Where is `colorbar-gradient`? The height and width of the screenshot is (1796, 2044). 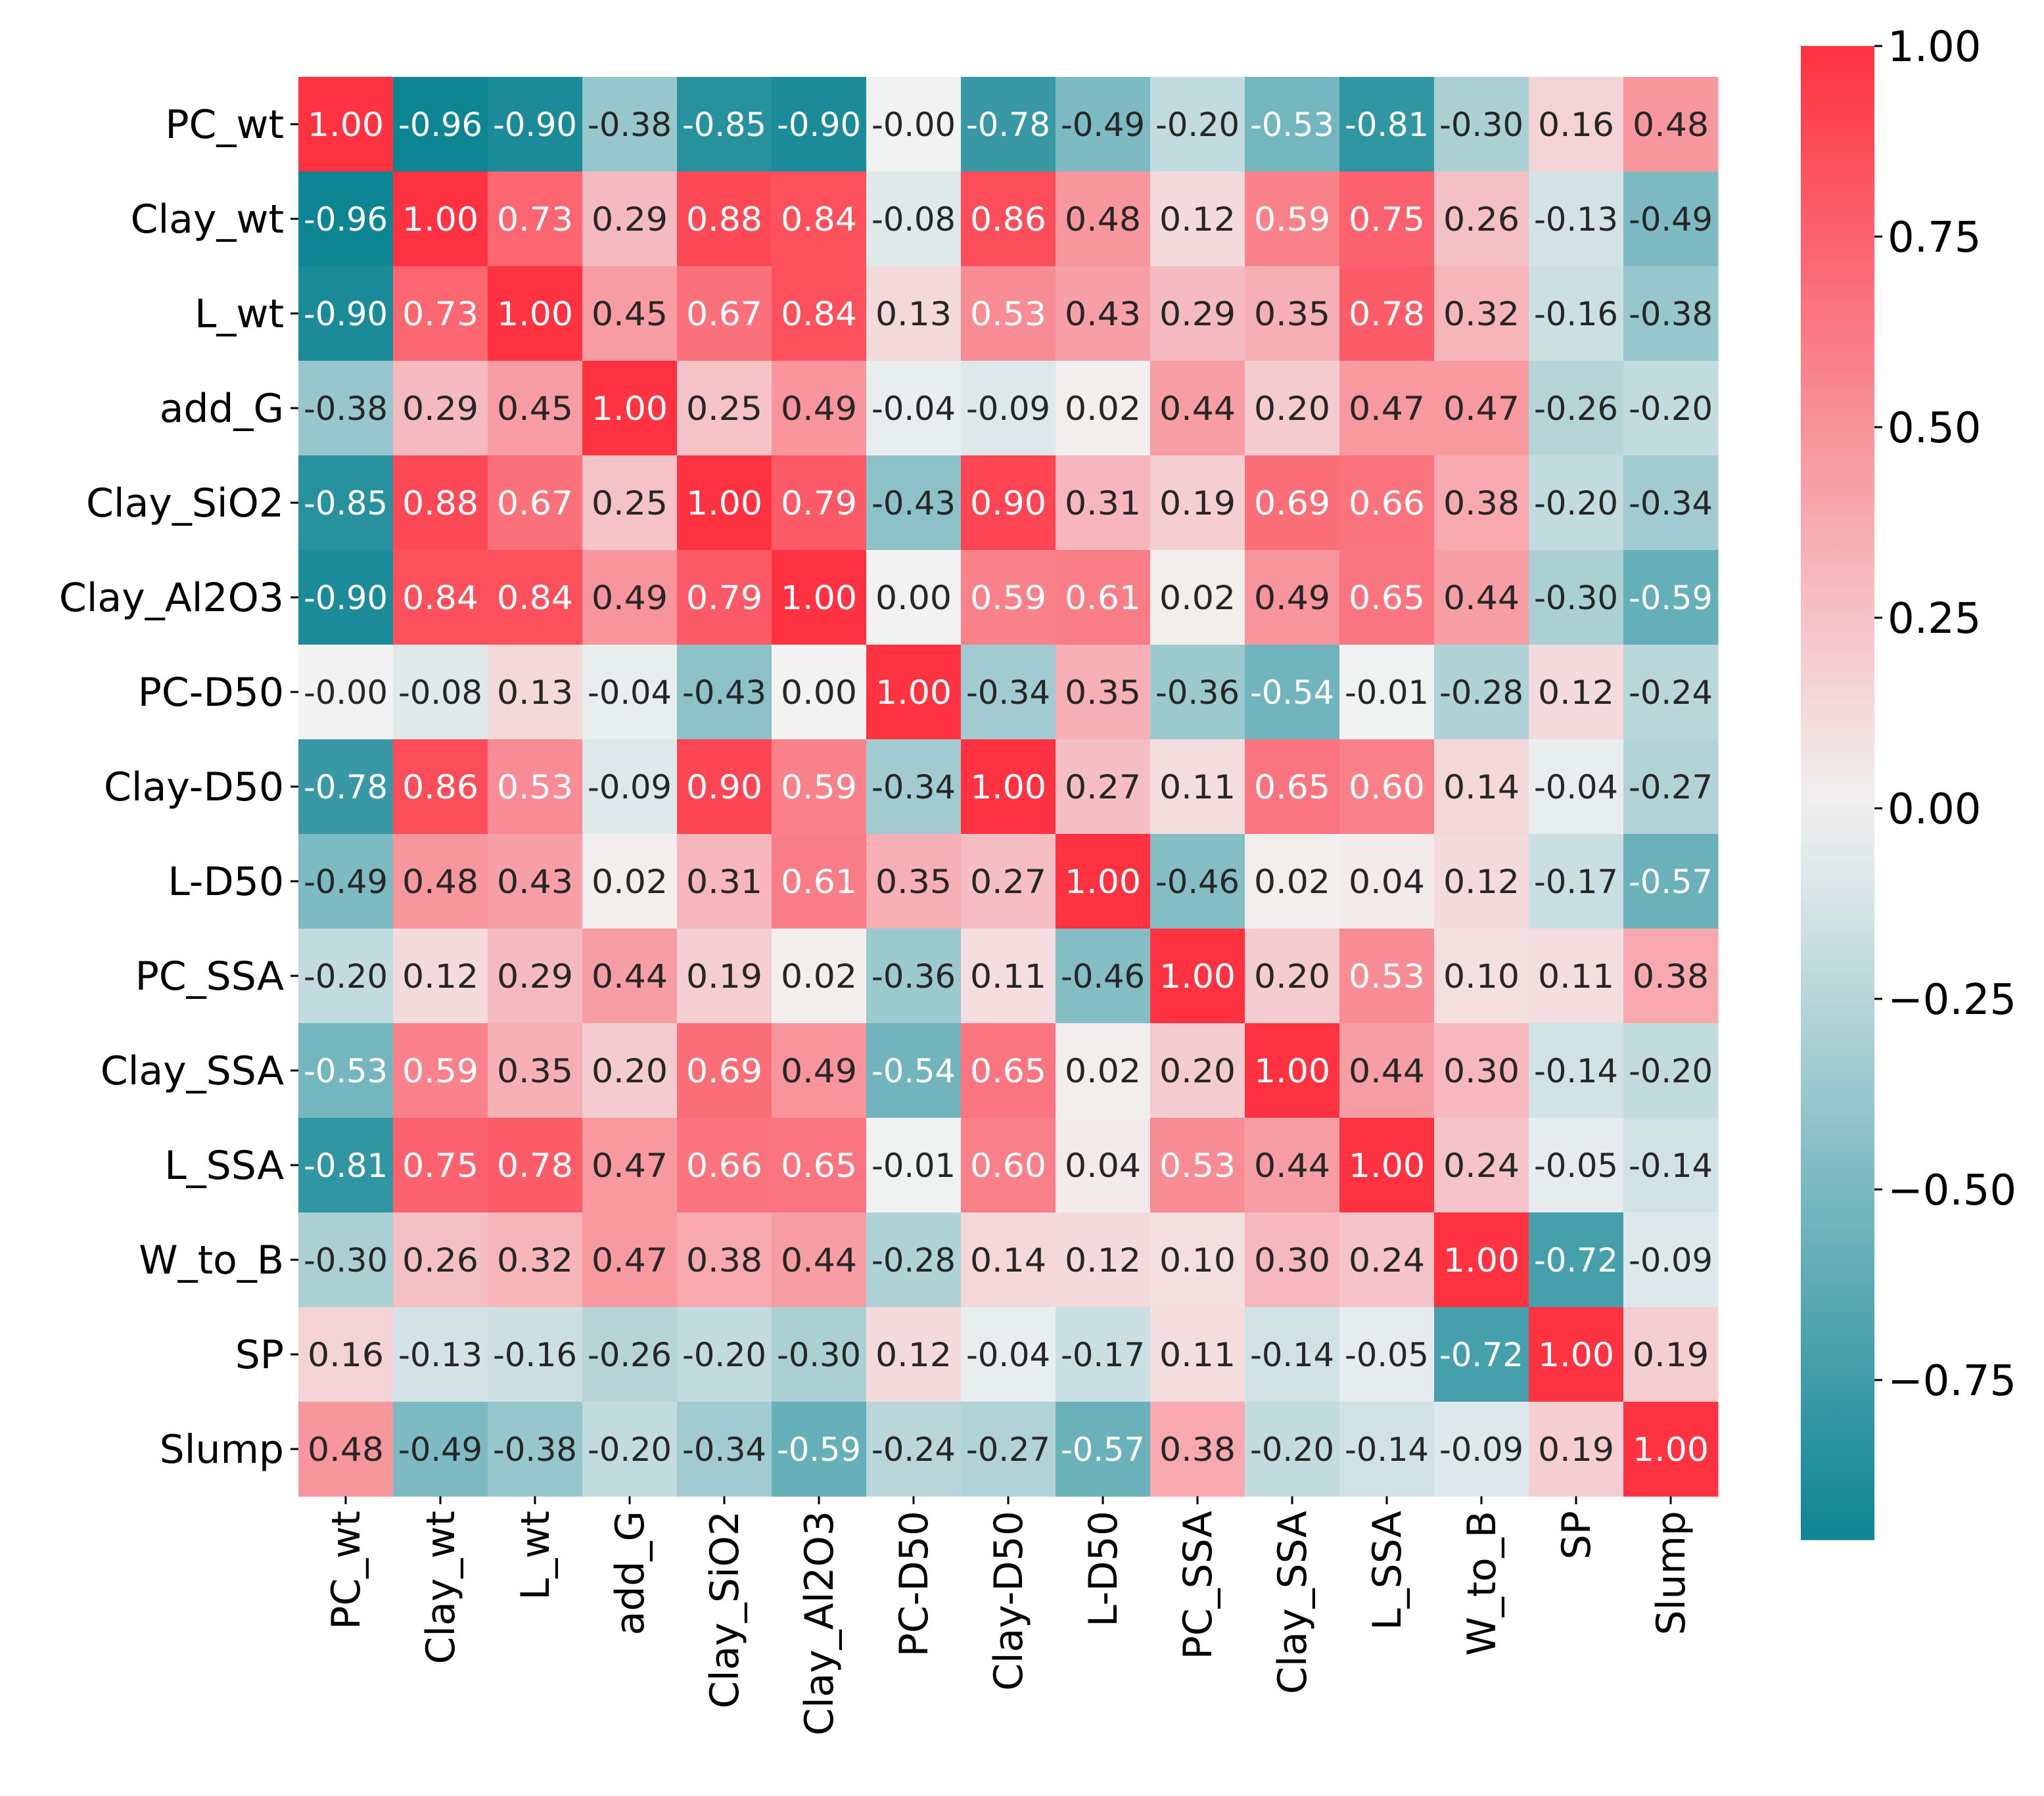
colorbar-gradient is located at coordinates (1837, 793).